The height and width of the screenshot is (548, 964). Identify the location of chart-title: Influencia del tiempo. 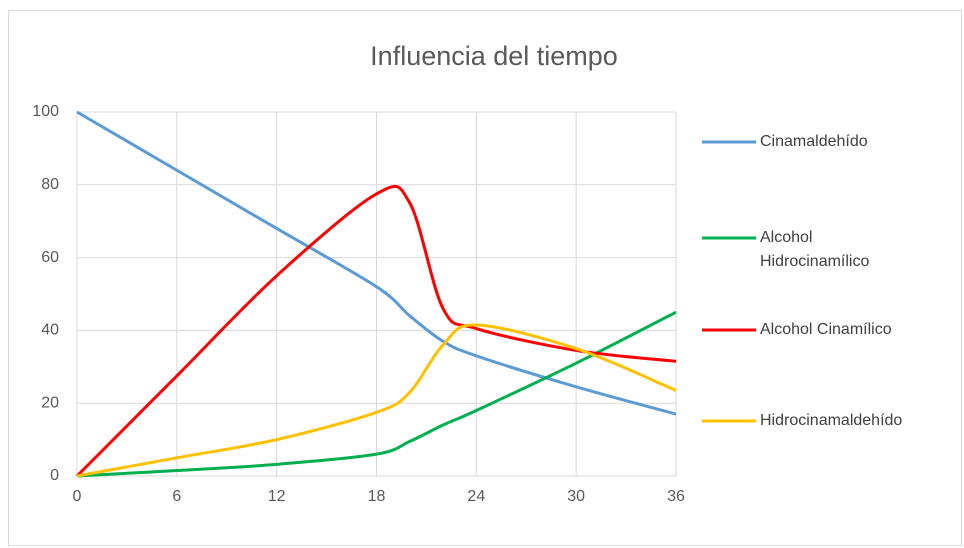
(494, 56).